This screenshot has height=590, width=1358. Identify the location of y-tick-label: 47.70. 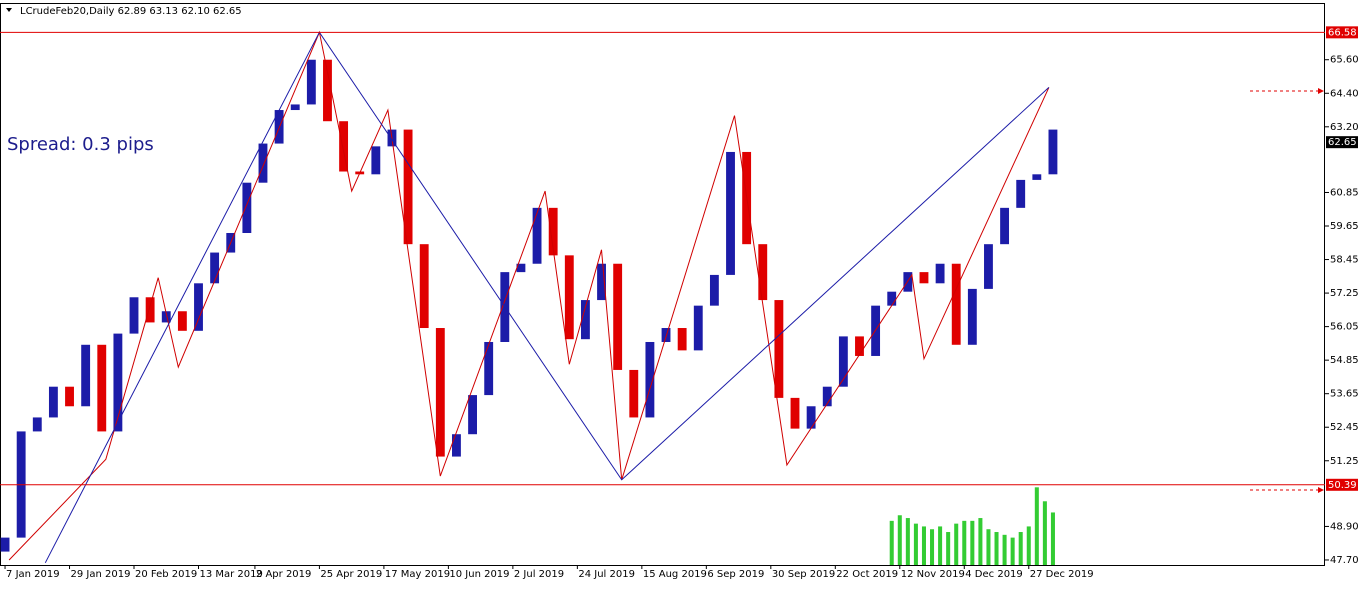
(1344, 560).